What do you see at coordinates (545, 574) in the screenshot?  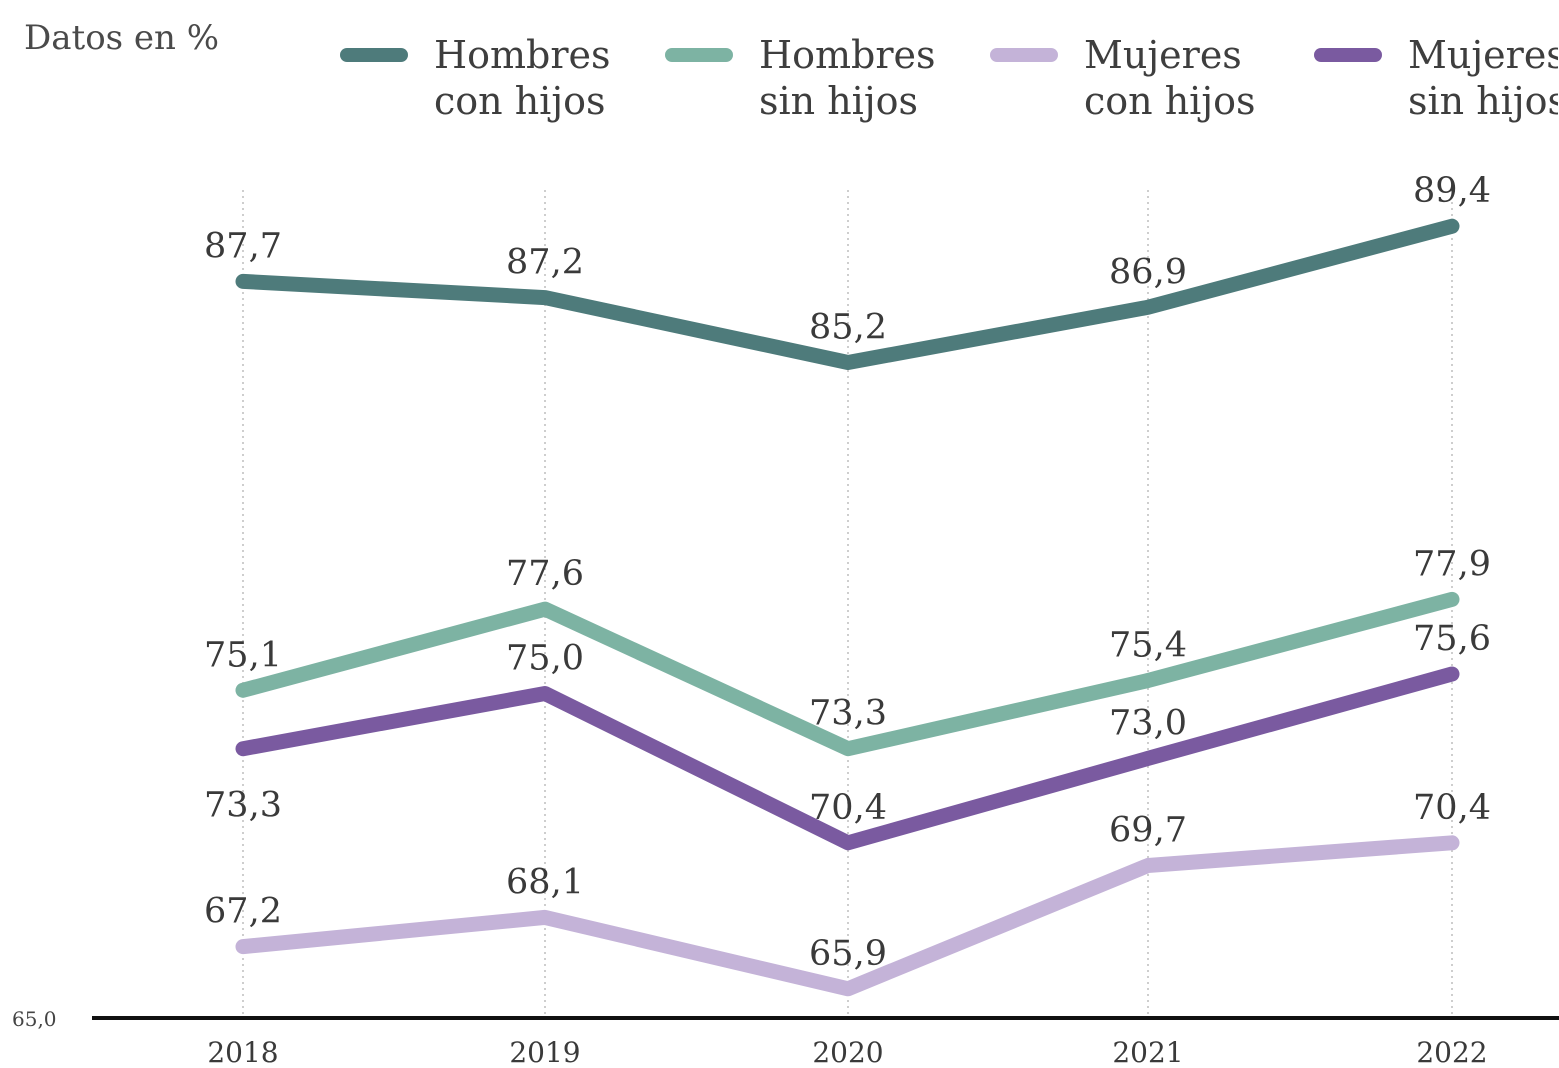 I see `data-label: 77,6` at bounding box center [545, 574].